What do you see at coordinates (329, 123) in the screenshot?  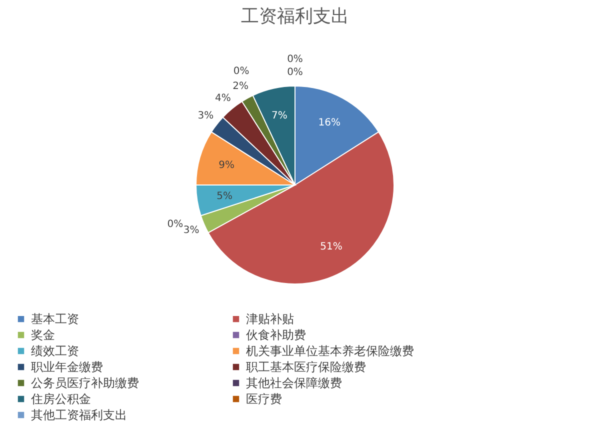 I see `data-label: 16%` at bounding box center [329, 123].